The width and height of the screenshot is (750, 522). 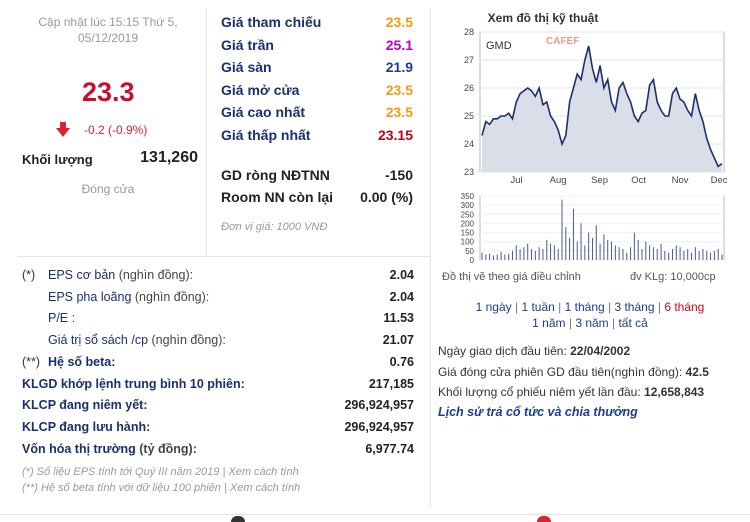 I want to click on price-label: Giá trần, so click(x=247, y=44).